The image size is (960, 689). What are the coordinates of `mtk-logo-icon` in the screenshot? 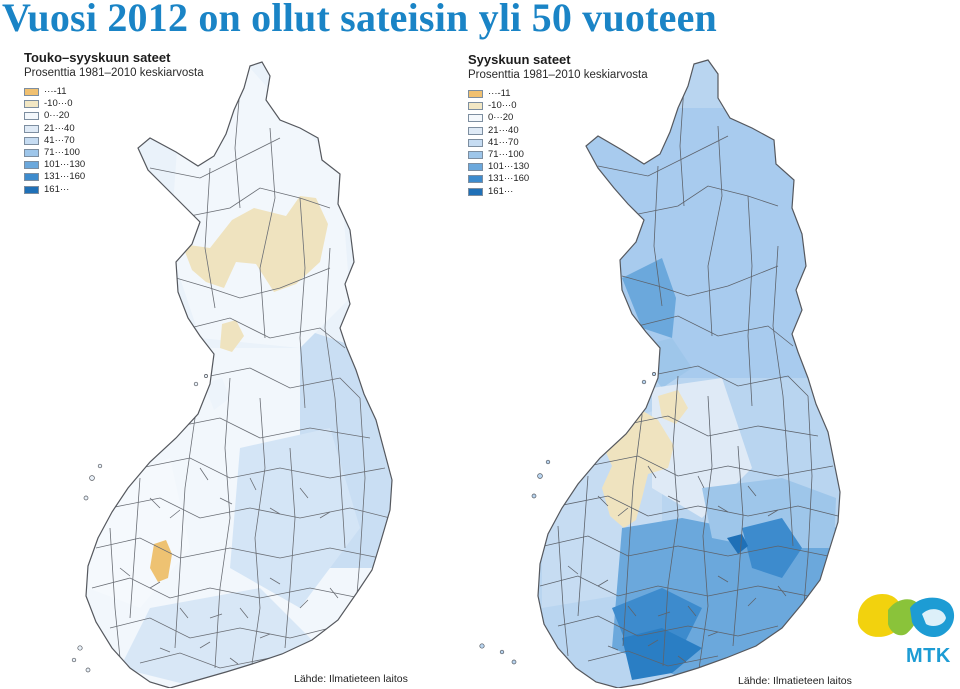 It's located at (906, 616).